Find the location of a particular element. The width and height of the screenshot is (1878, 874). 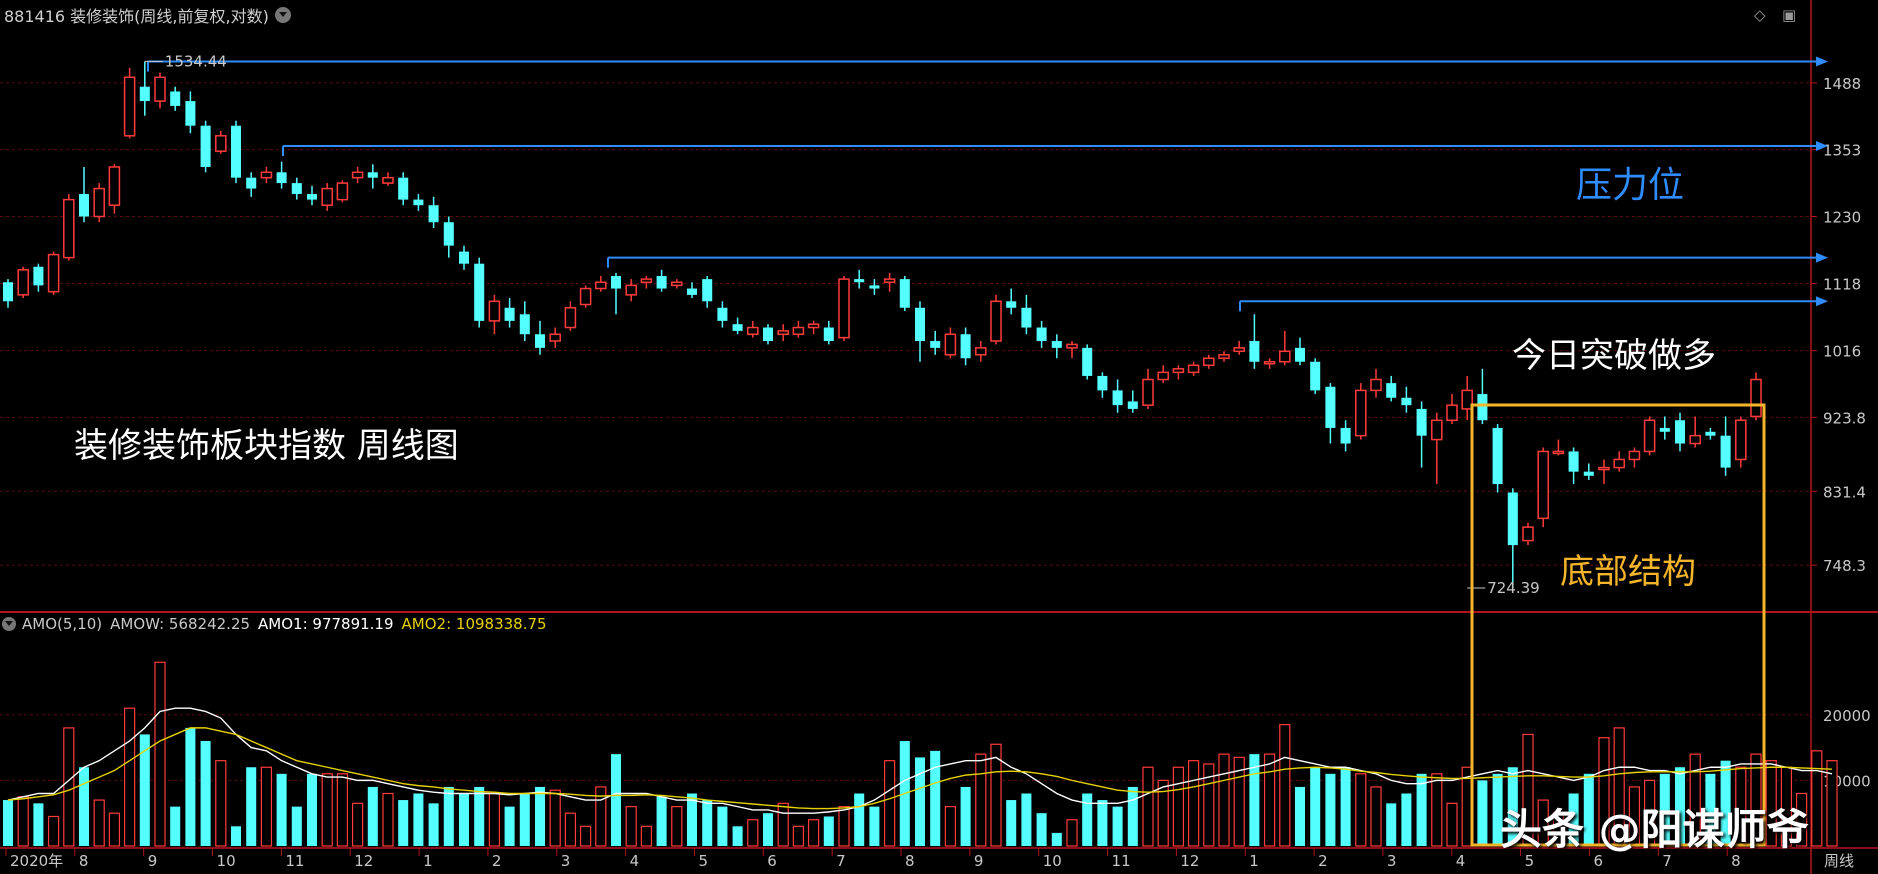

resistance-arrowhead is located at coordinates (1822, 61).